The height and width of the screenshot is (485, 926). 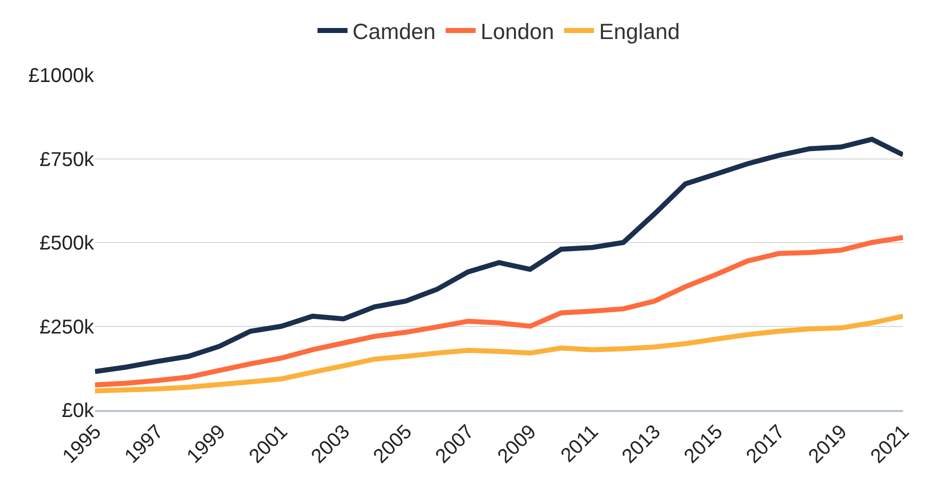 I want to click on y-tick-label: £0k, so click(x=78, y=411).